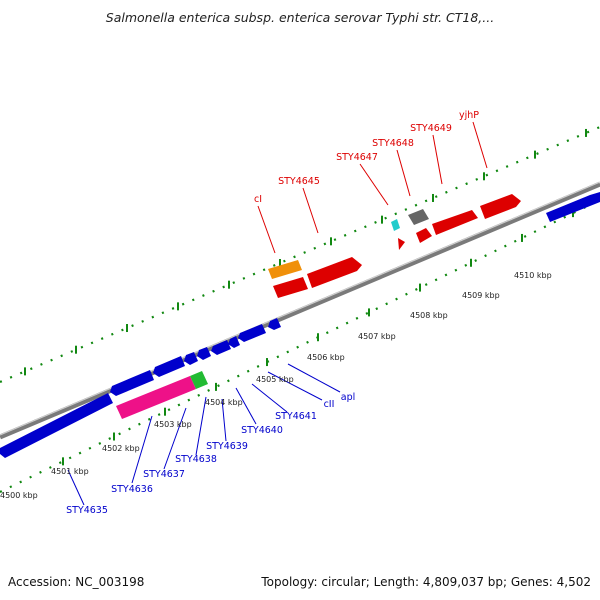 The height and width of the screenshot is (600, 600). I want to click on gene-label-STY4636: STY4636, so click(132, 489).